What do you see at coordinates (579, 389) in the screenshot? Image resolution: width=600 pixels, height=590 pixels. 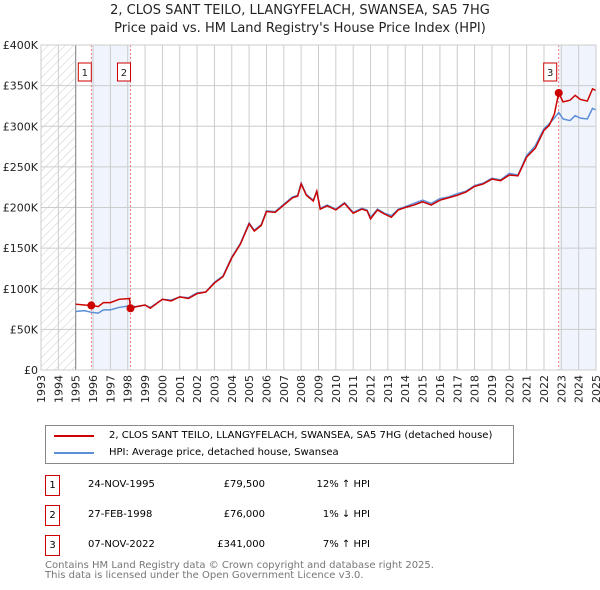 I see `x-tick-label: 2024` at bounding box center [579, 389].